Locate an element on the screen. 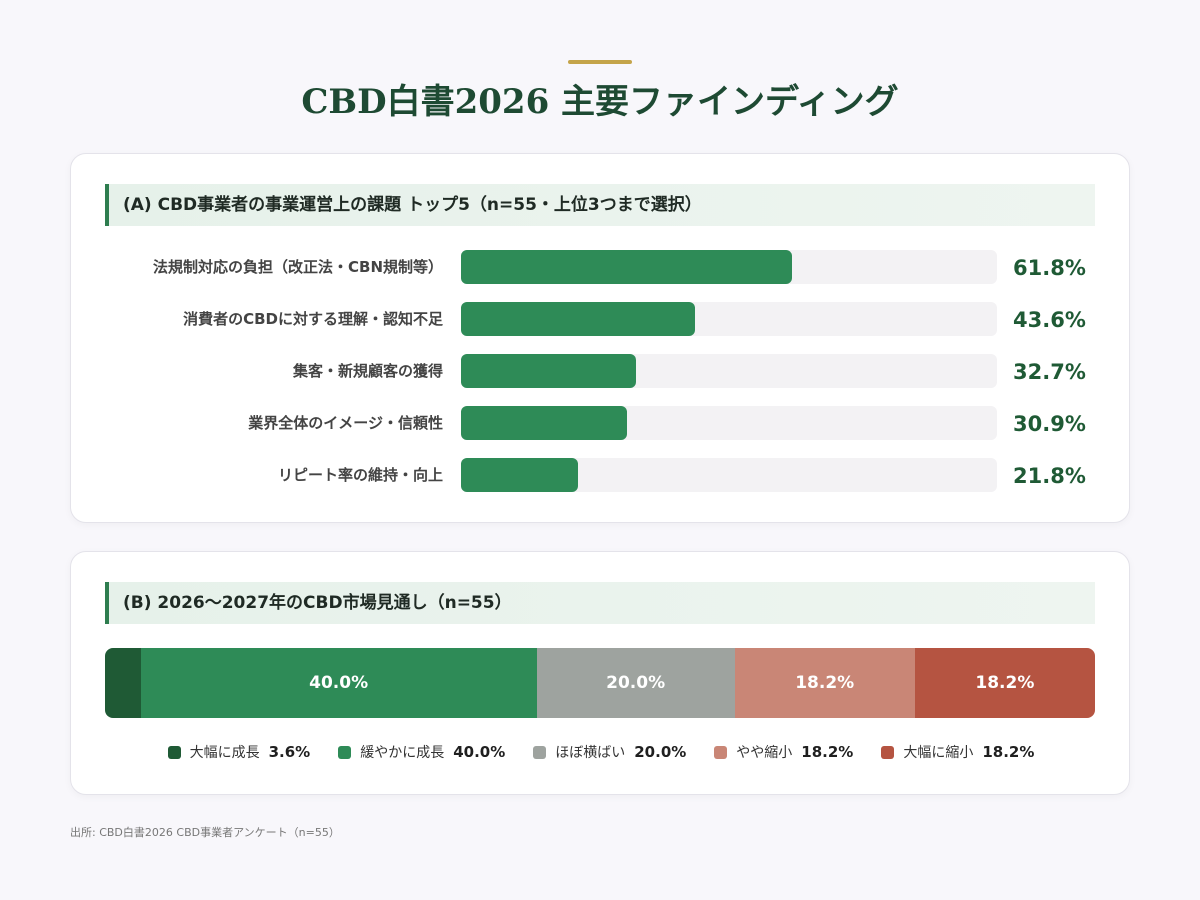  legend-label: 大幅に成長 is located at coordinates (224, 753).